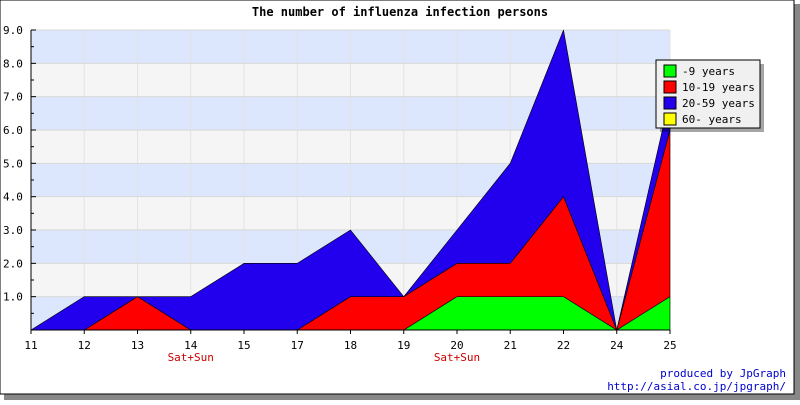 The image size is (800, 405). What do you see at coordinates (13, 130) in the screenshot?
I see `y-tick-label: 6.0` at bounding box center [13, 130].